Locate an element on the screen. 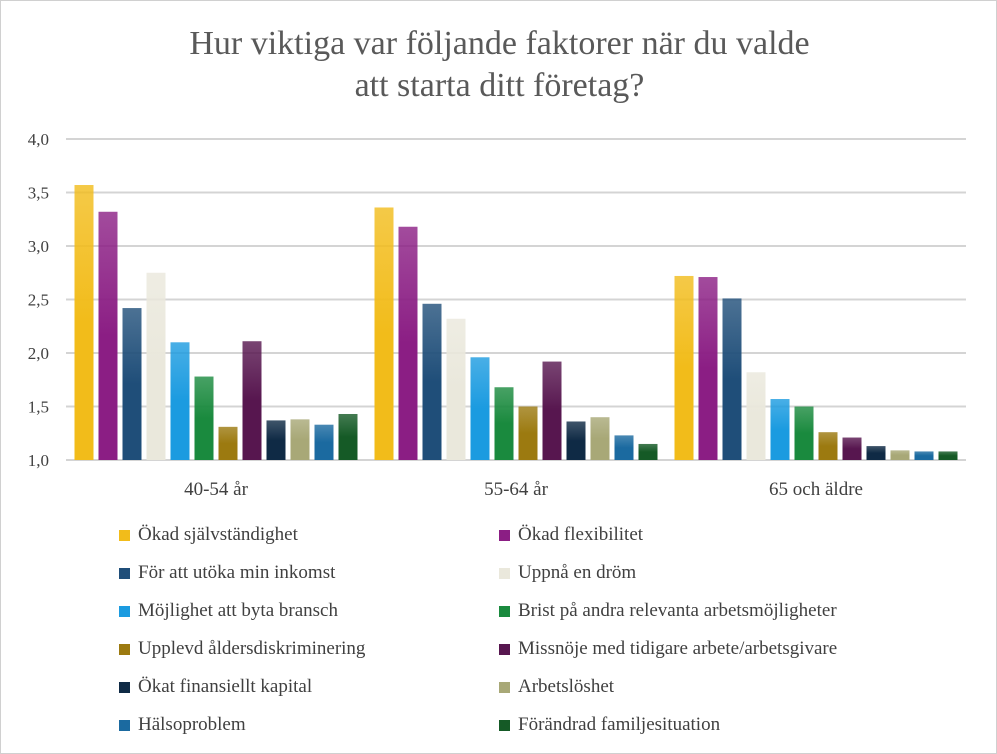 This screenshot has width=997, height=754. y-tick-label: 4,0 is located at coordinates (38, 139).